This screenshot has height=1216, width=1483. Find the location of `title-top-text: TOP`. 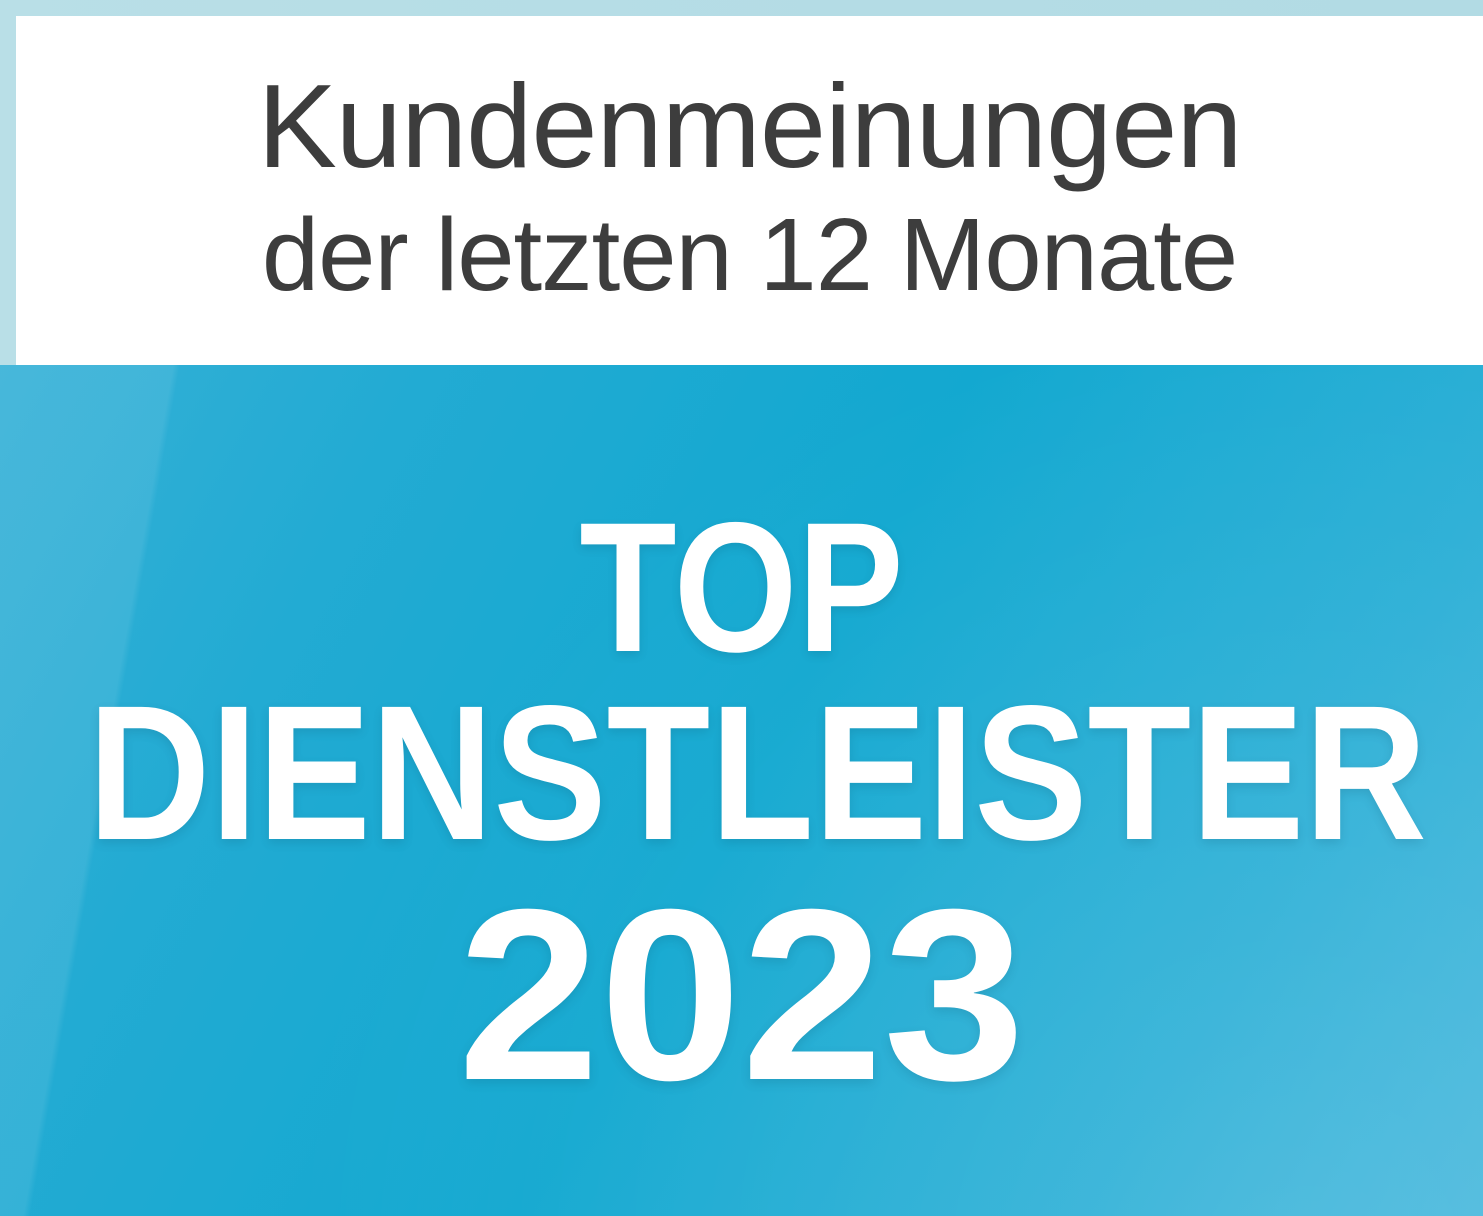

title-top-text: TOP is located at coordinates (741, 588).